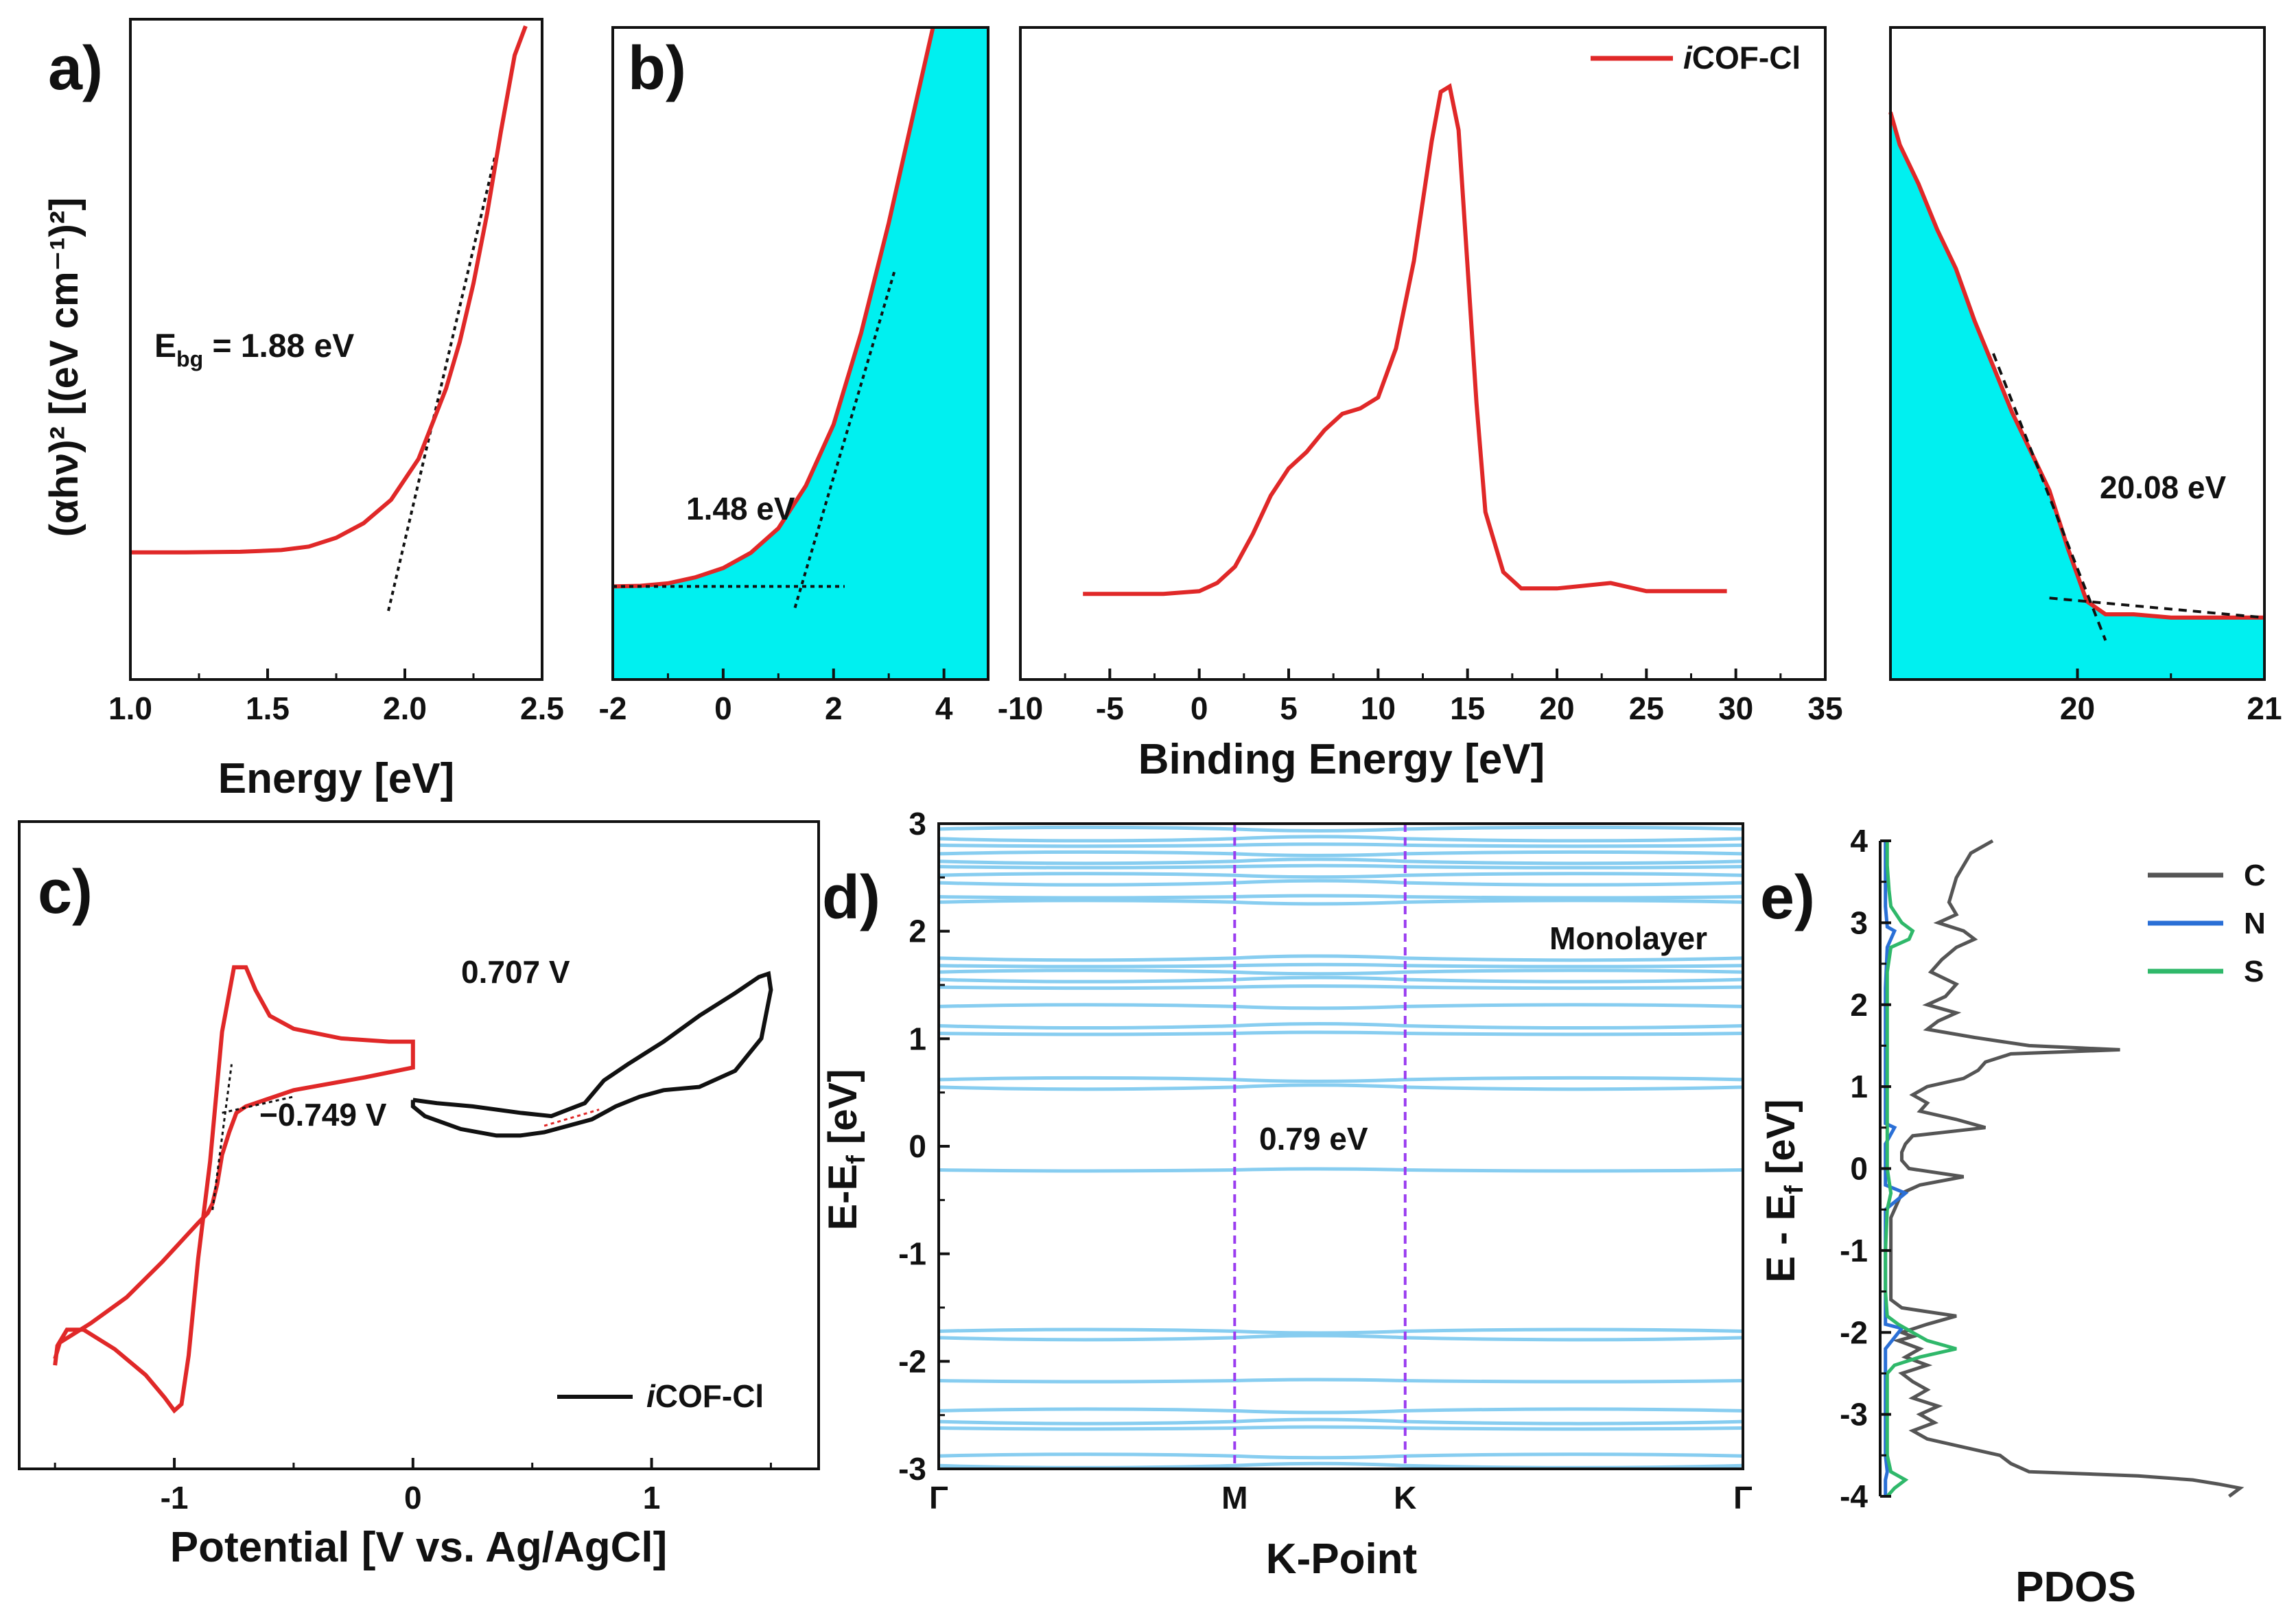  I want to click on a-xlabel: Energy [eV], so click(336, 778).